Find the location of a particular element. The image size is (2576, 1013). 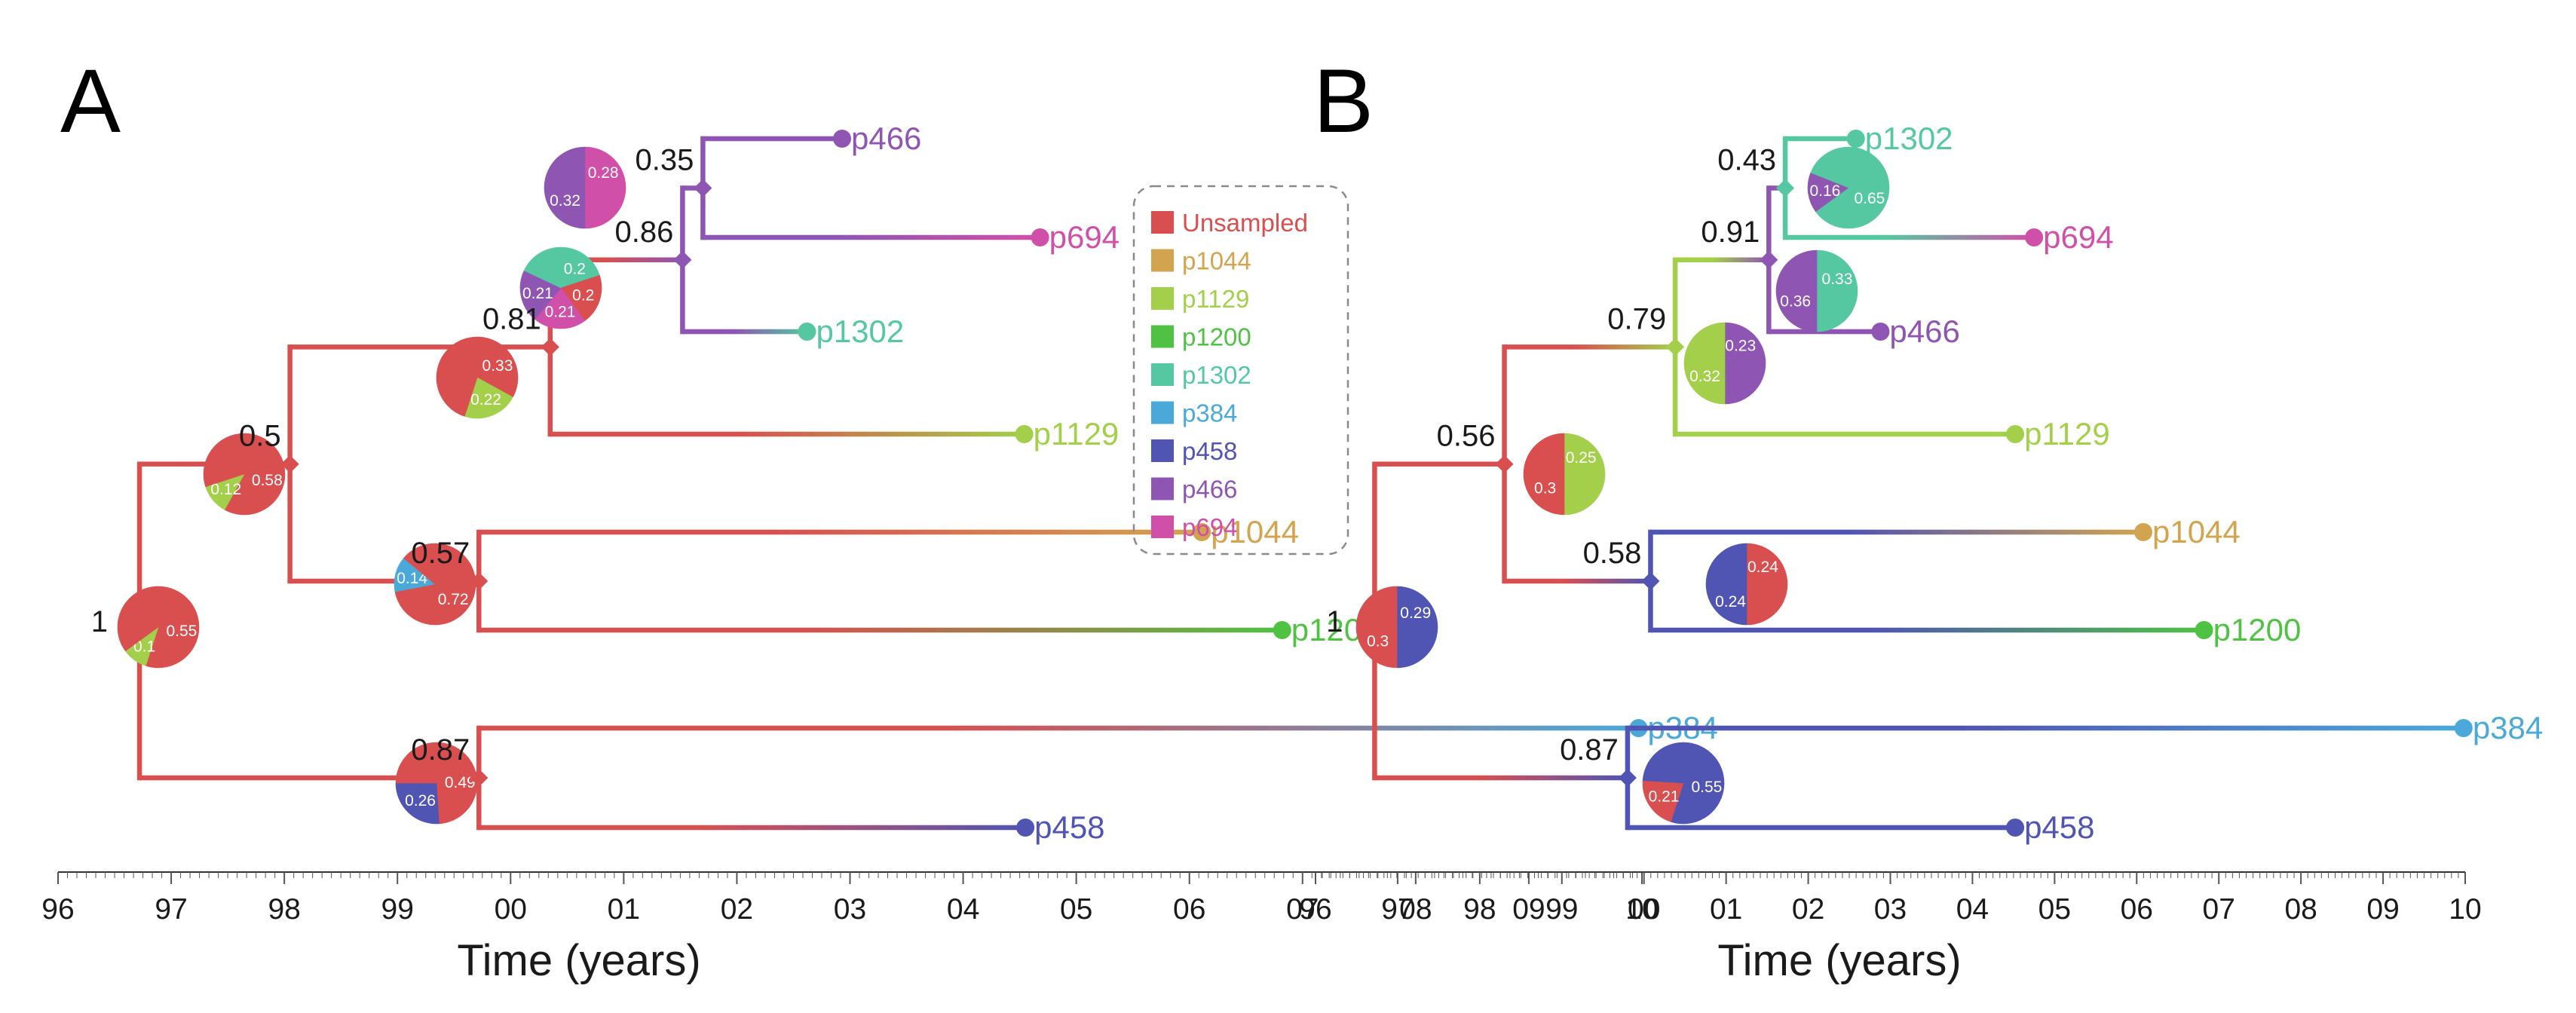

axis-title-b: Time (years) is located at coordinates (1839, 960).